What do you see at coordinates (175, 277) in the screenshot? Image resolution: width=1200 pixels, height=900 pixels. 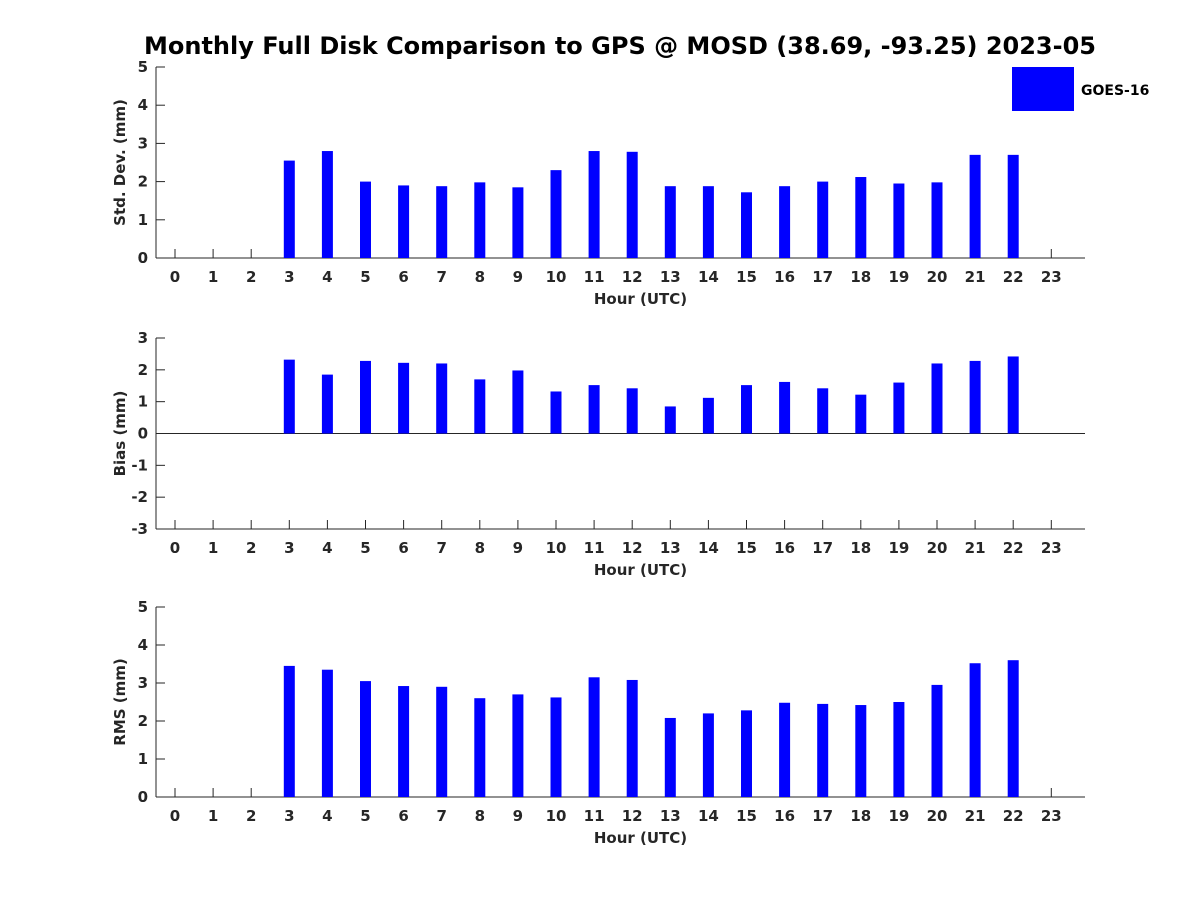 I see `x-tick-label: 0` at bounding box center [175, 277].